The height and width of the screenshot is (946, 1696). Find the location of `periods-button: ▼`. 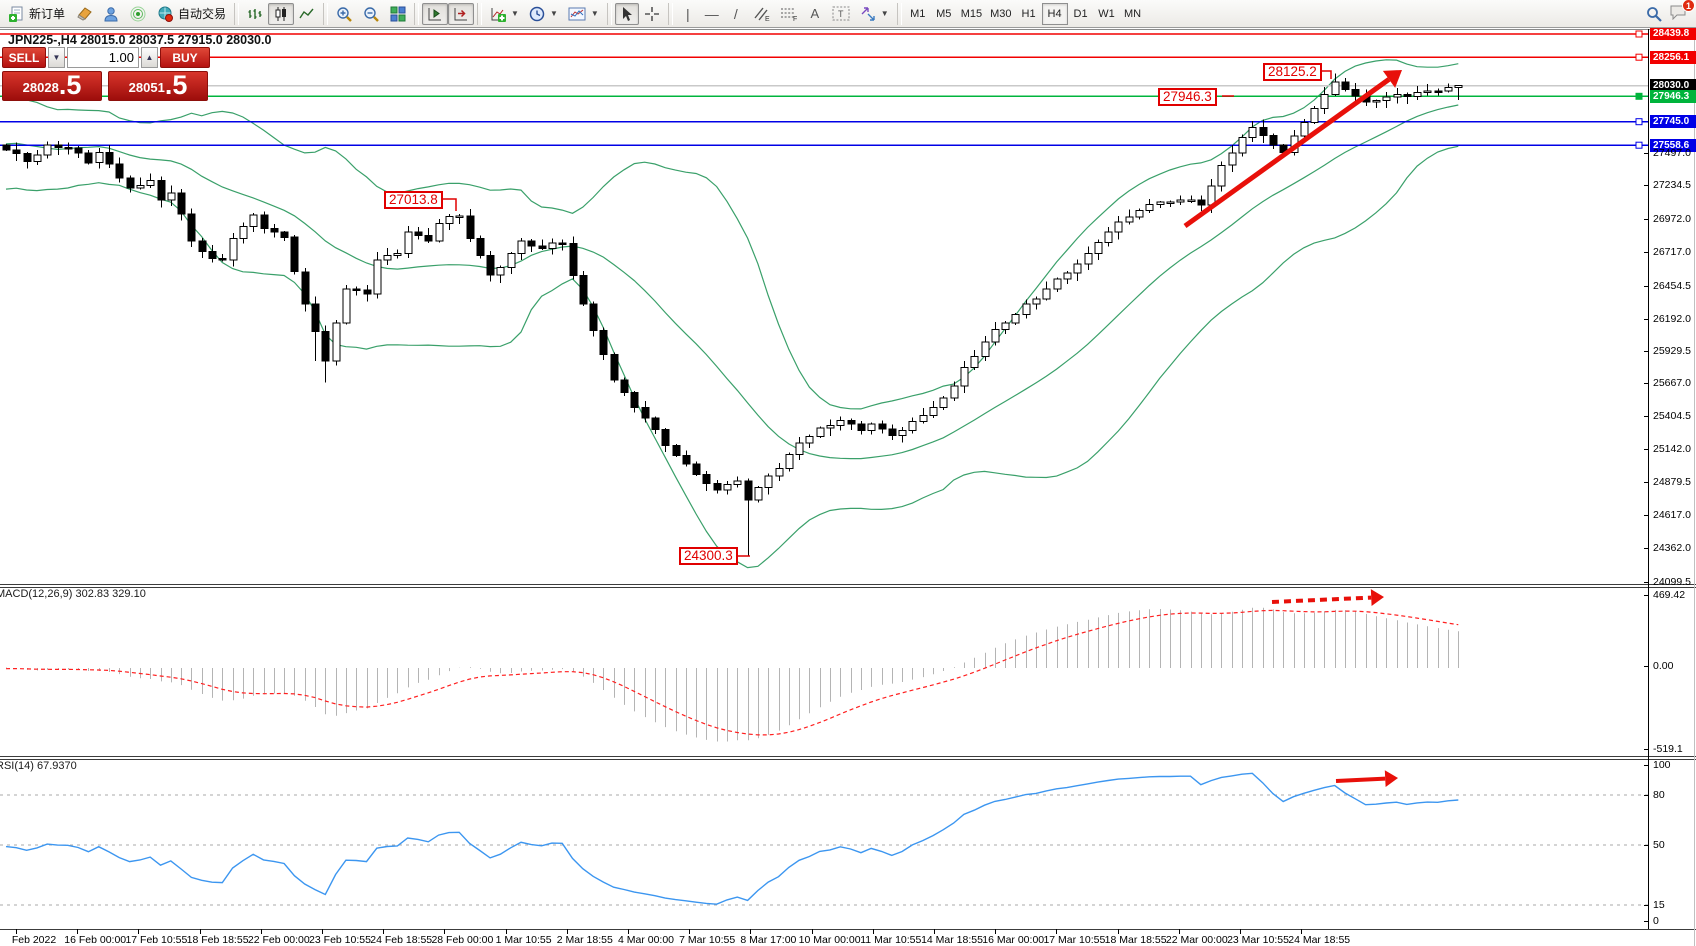

periods-button: ▼ is located at coordinates (543, 14).